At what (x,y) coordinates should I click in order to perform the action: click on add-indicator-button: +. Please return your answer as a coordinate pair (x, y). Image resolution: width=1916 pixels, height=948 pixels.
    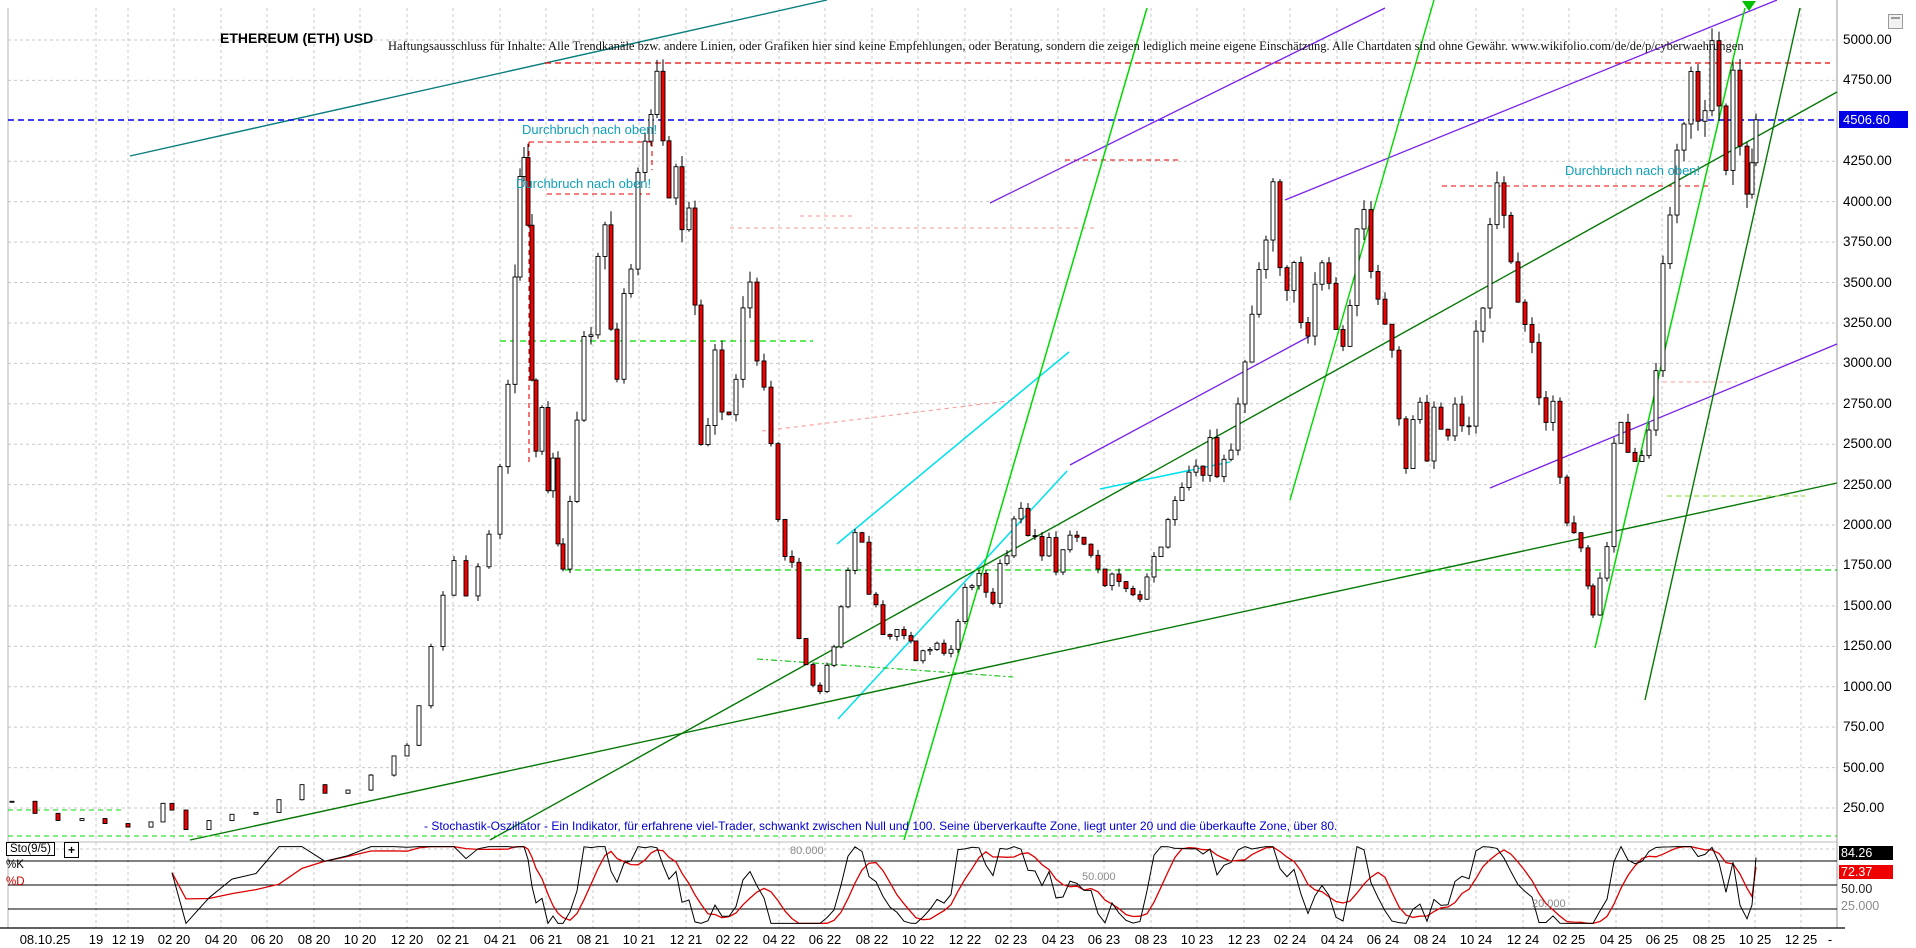
    Looking at the image, I should click on (72, 850).